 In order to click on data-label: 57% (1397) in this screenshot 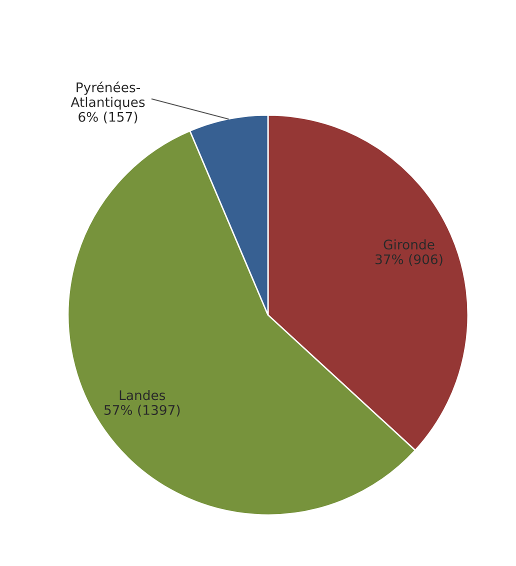, I will do `click(142, 410)`.